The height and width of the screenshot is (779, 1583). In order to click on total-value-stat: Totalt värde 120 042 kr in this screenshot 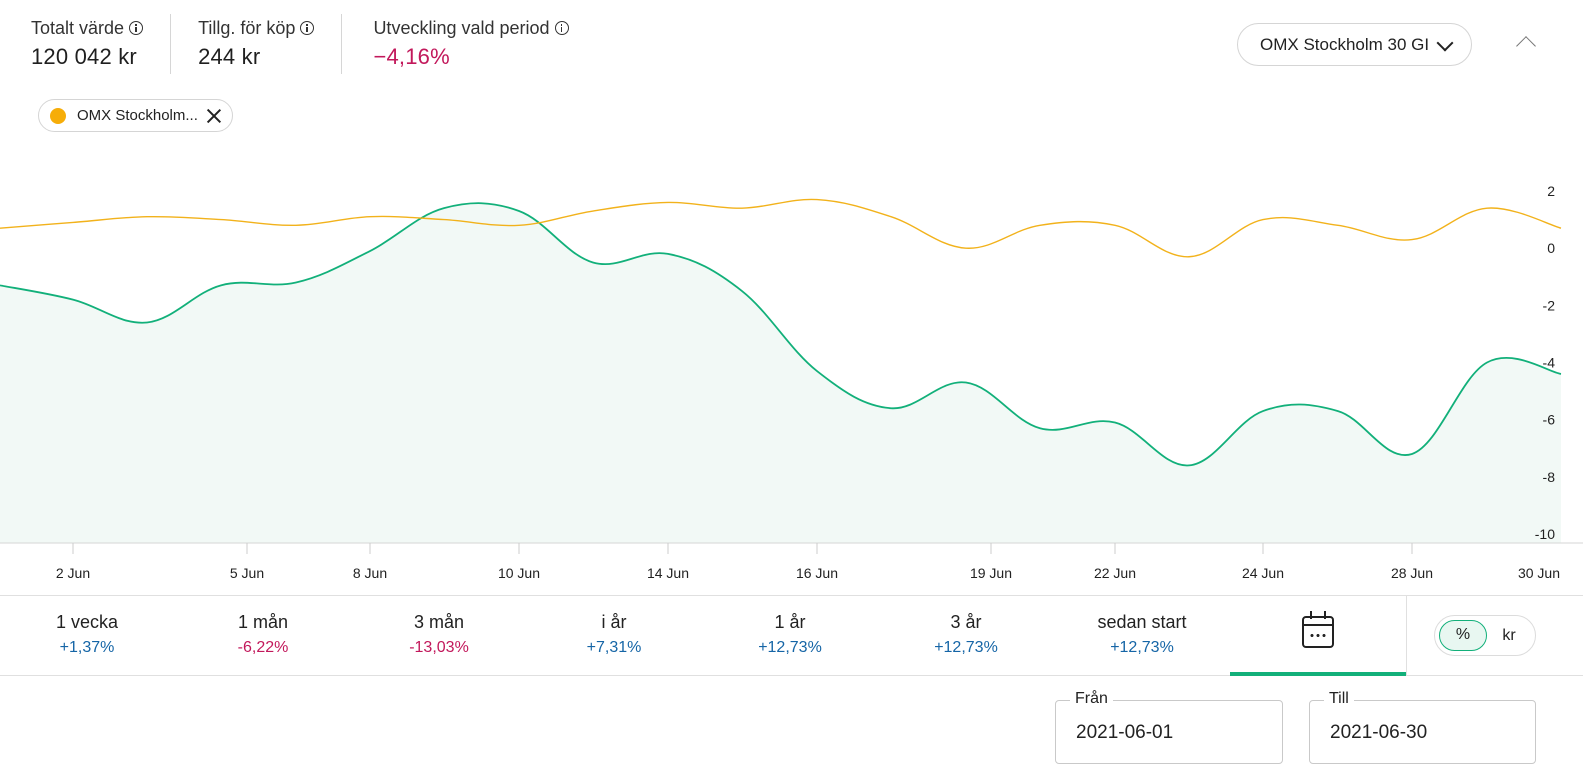, I will do `click(85, 44)`.